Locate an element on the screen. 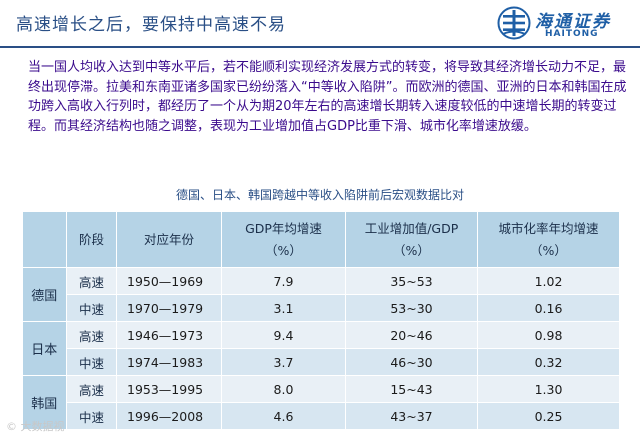 The width and height of the screenshot is (640, 439). gdp-cell: 7.9 is located at coordinates (283, 281).